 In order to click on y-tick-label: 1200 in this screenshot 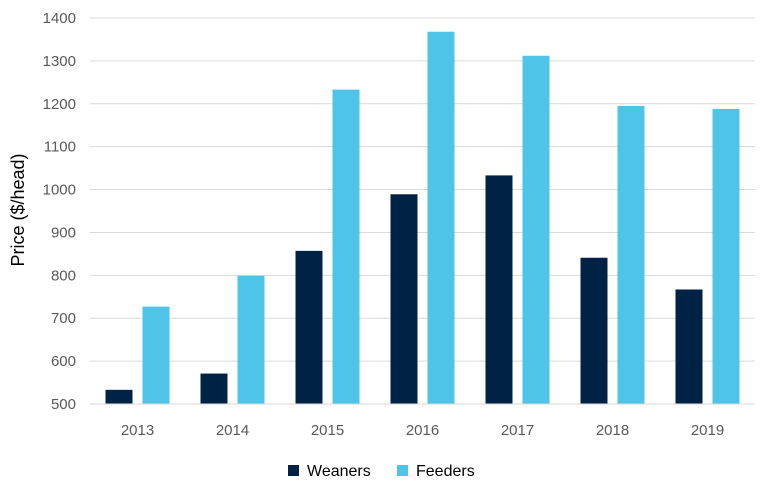, I will do `click(59, 104)`.